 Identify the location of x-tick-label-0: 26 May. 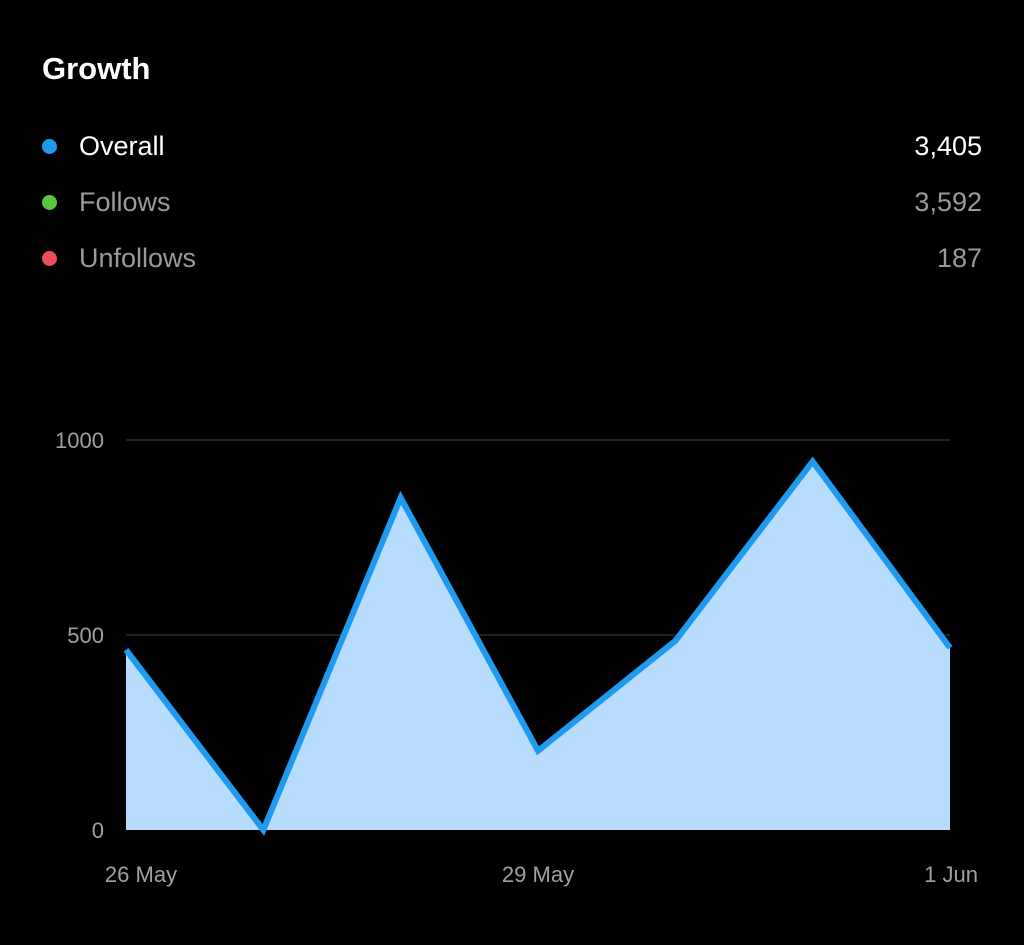
(141, 874).